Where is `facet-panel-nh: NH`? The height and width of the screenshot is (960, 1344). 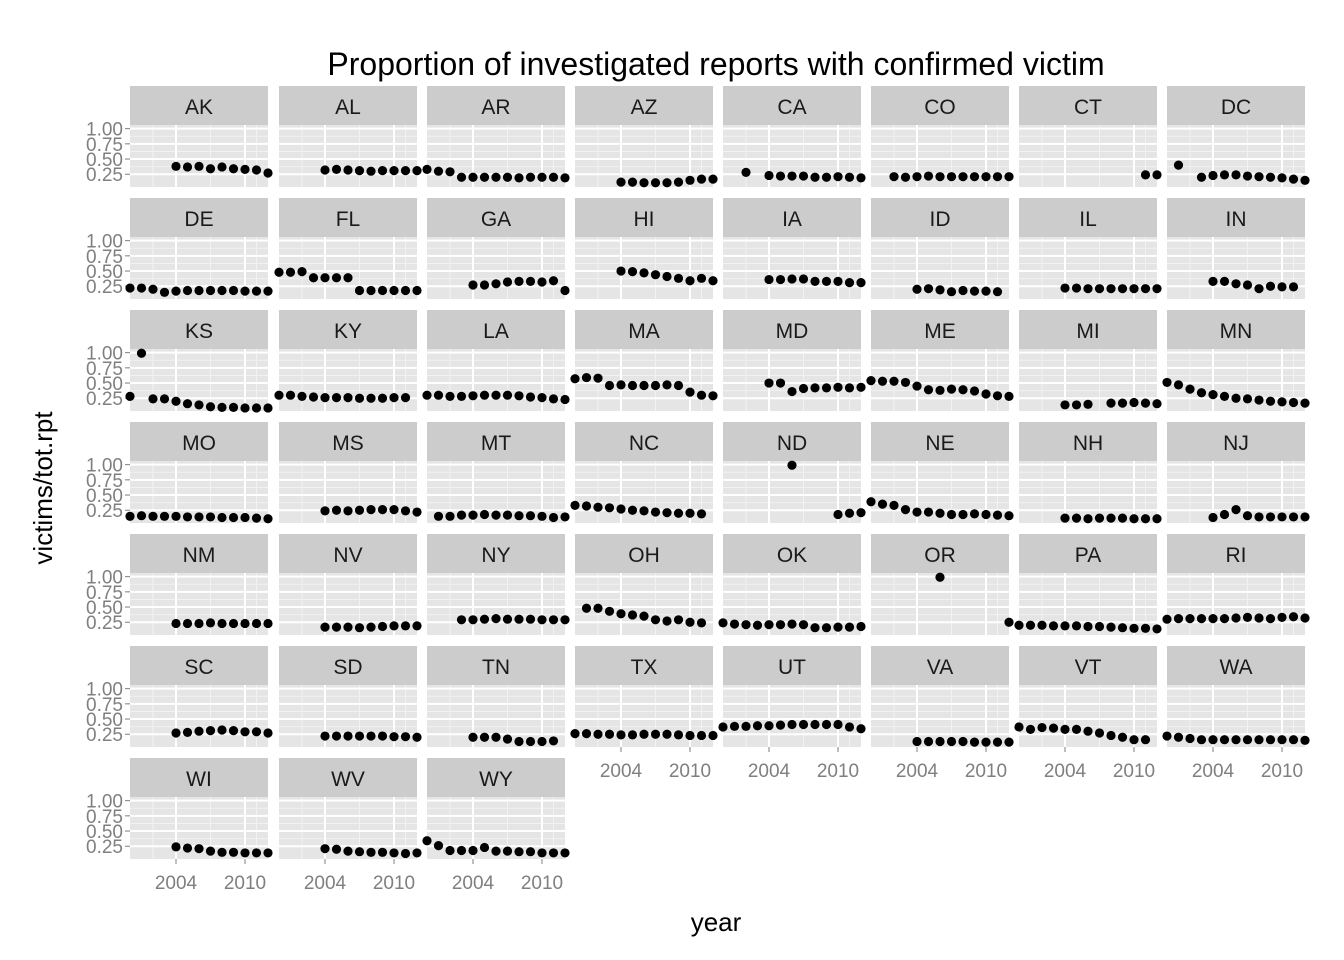 facet-panel-nh: NH is located at coordinates (1090, 473).